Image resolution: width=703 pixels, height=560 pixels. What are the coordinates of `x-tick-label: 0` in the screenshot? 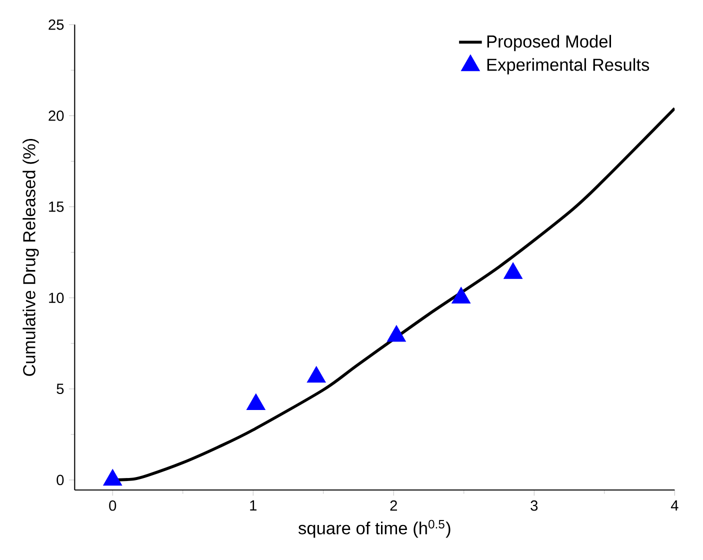 It's located at (112, 505).